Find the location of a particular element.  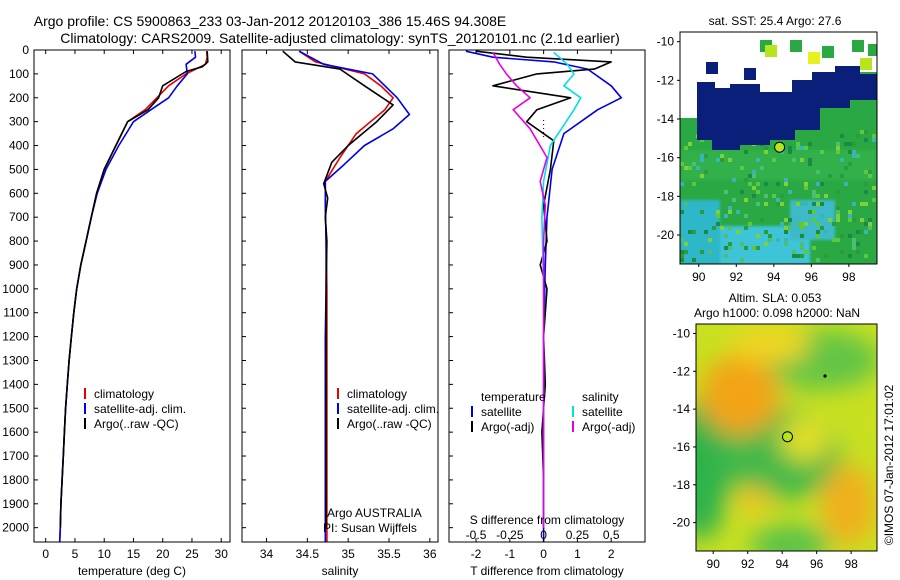

sla-green-south is located at coordinates (790, 538).